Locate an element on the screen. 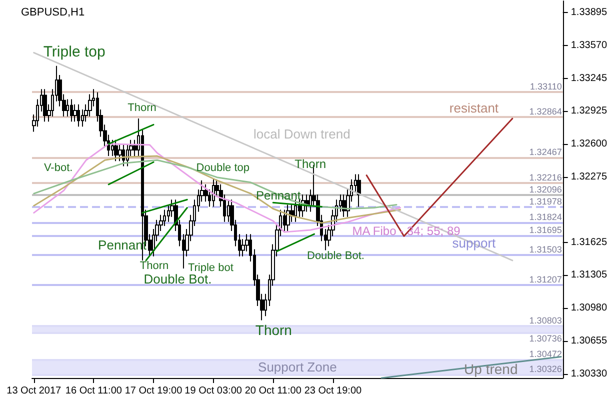 This screenshot has height=400, width=610. x-tick-label: 16 Oct 11:00 is located at coordinates (93, 391).